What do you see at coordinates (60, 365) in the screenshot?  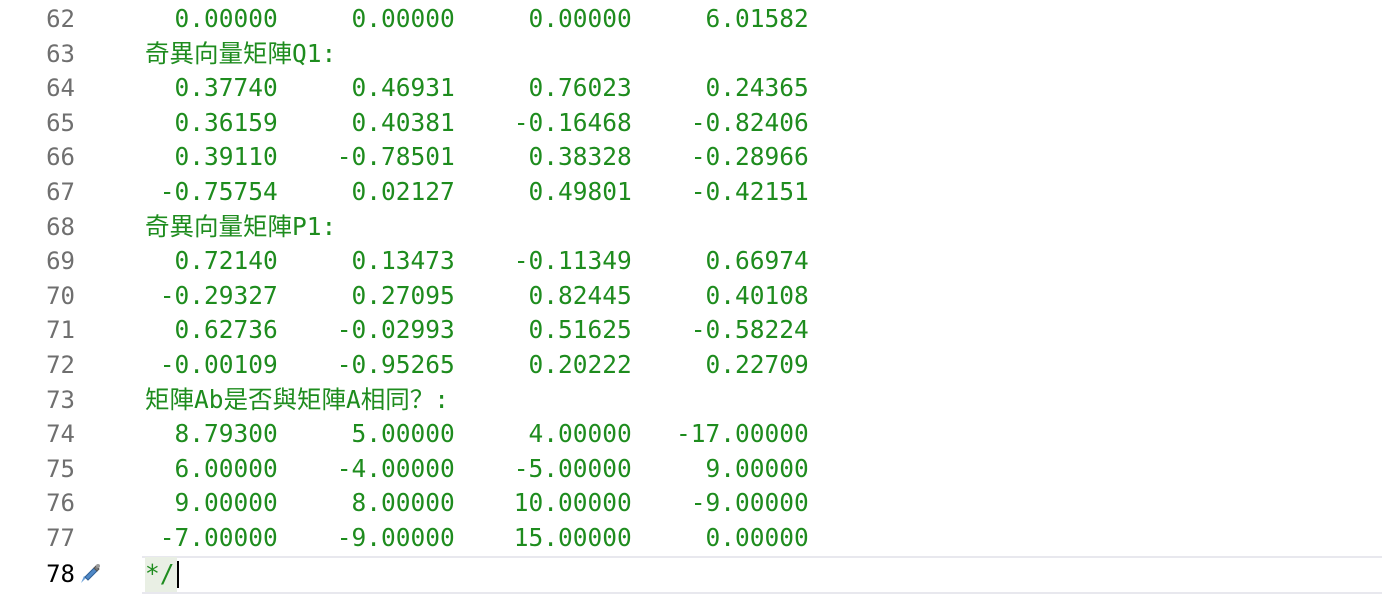 I see `line-number: 72` at bounding box center [60, 365].